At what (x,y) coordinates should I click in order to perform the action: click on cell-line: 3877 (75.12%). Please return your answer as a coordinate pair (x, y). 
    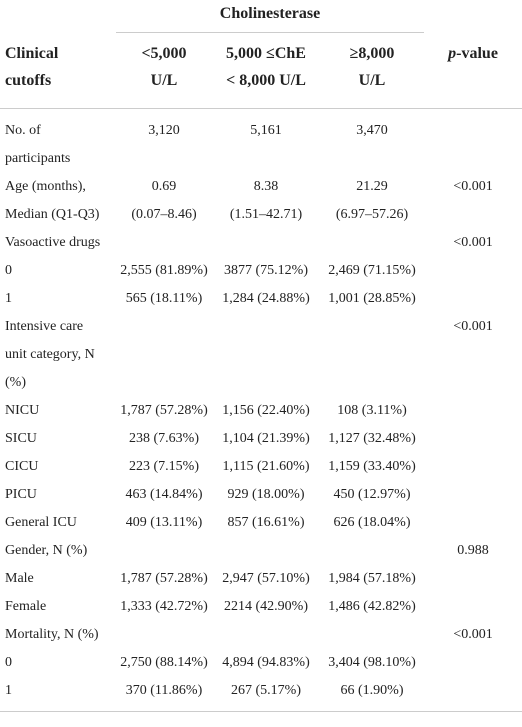
    Looking at the image, I should click on (266, 270).